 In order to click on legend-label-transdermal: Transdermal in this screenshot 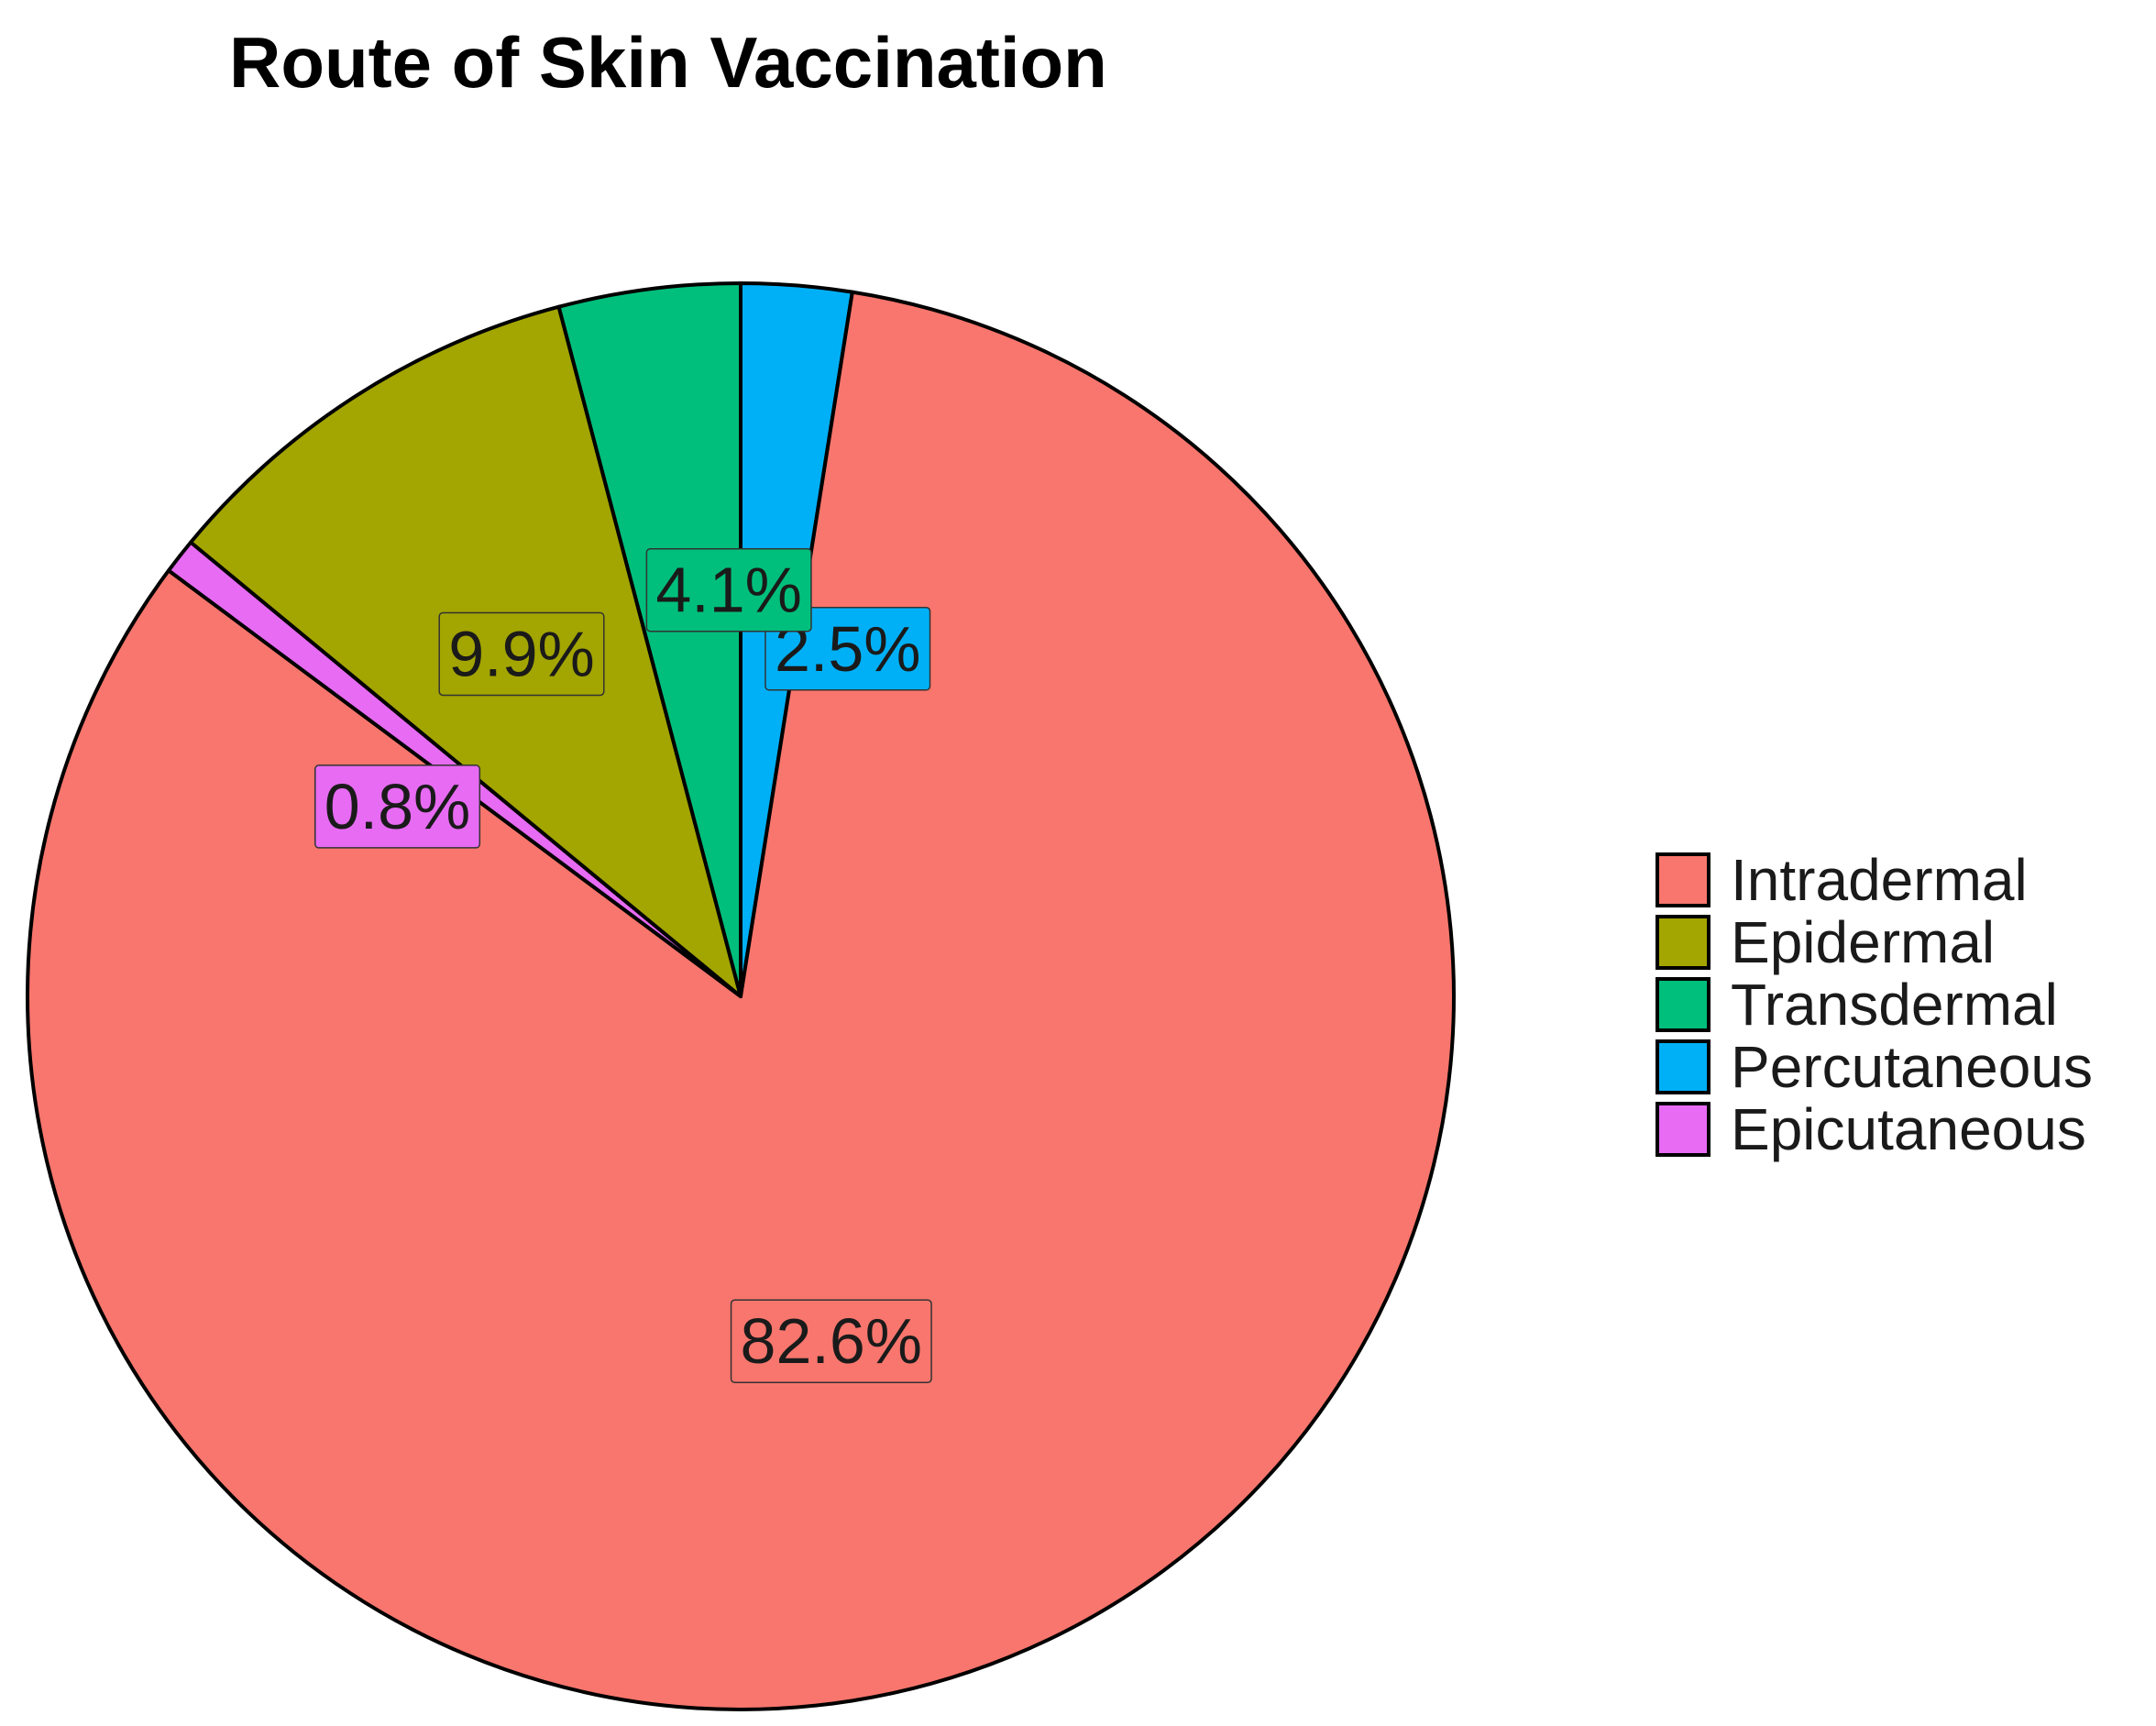, I will do `click(1894, 1005)`.